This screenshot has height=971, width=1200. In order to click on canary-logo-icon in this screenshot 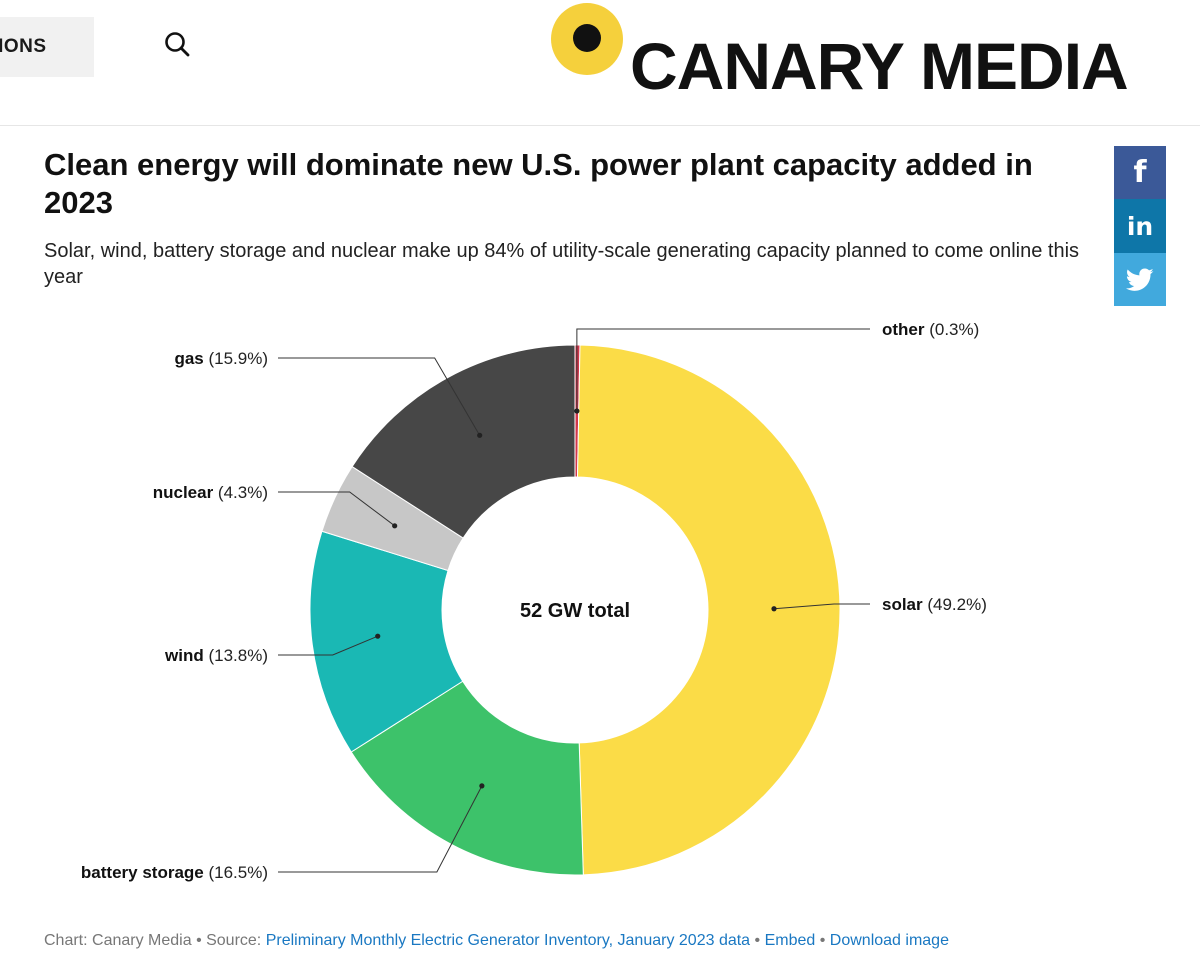, I will do `click(587, 39)`.